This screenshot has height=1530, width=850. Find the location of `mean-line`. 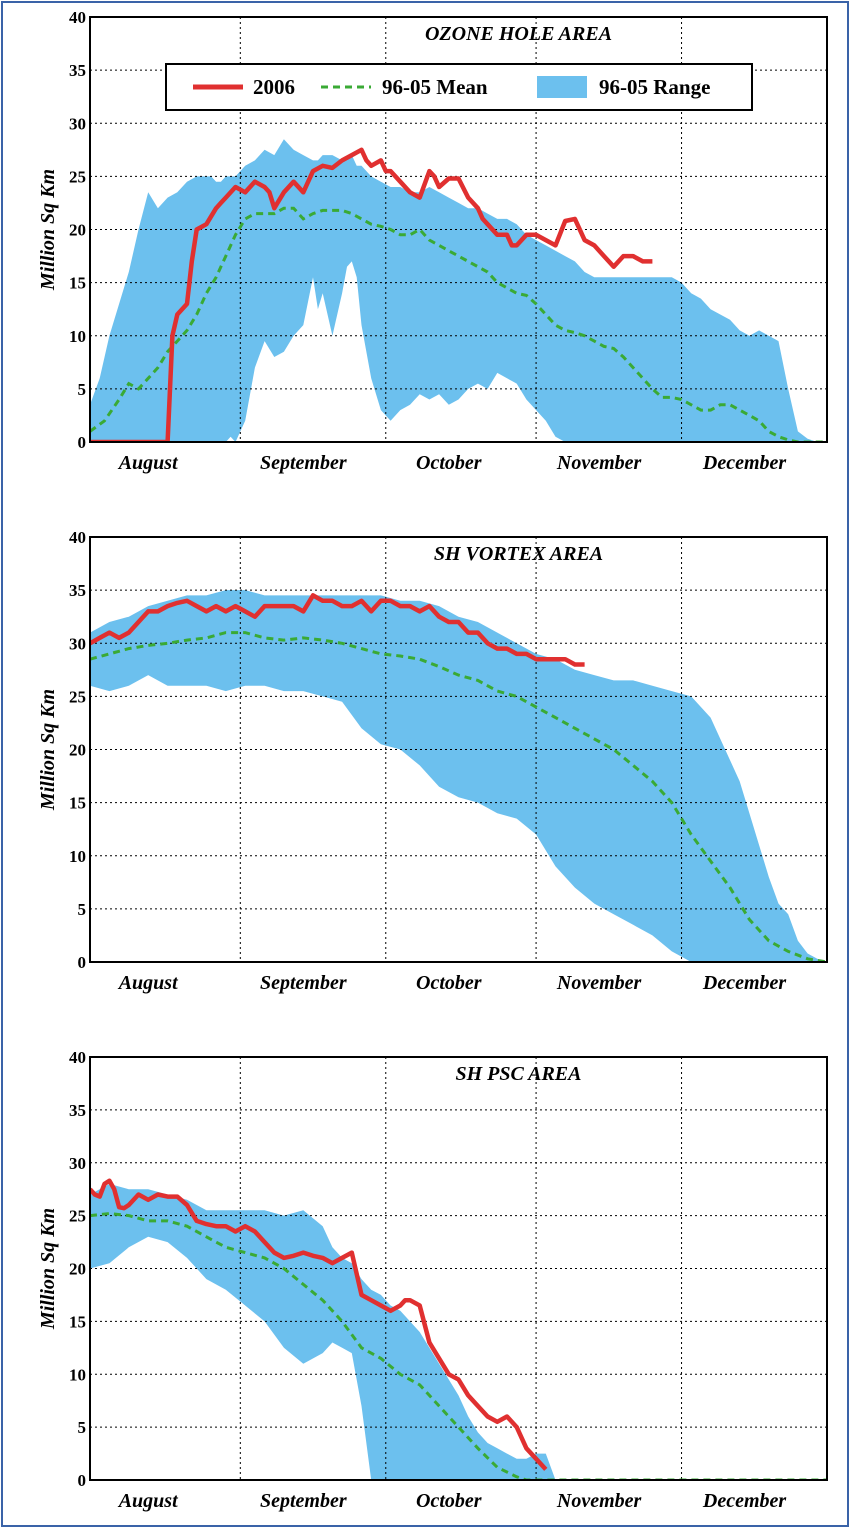

mean-line is located at coordinates (458, 324).